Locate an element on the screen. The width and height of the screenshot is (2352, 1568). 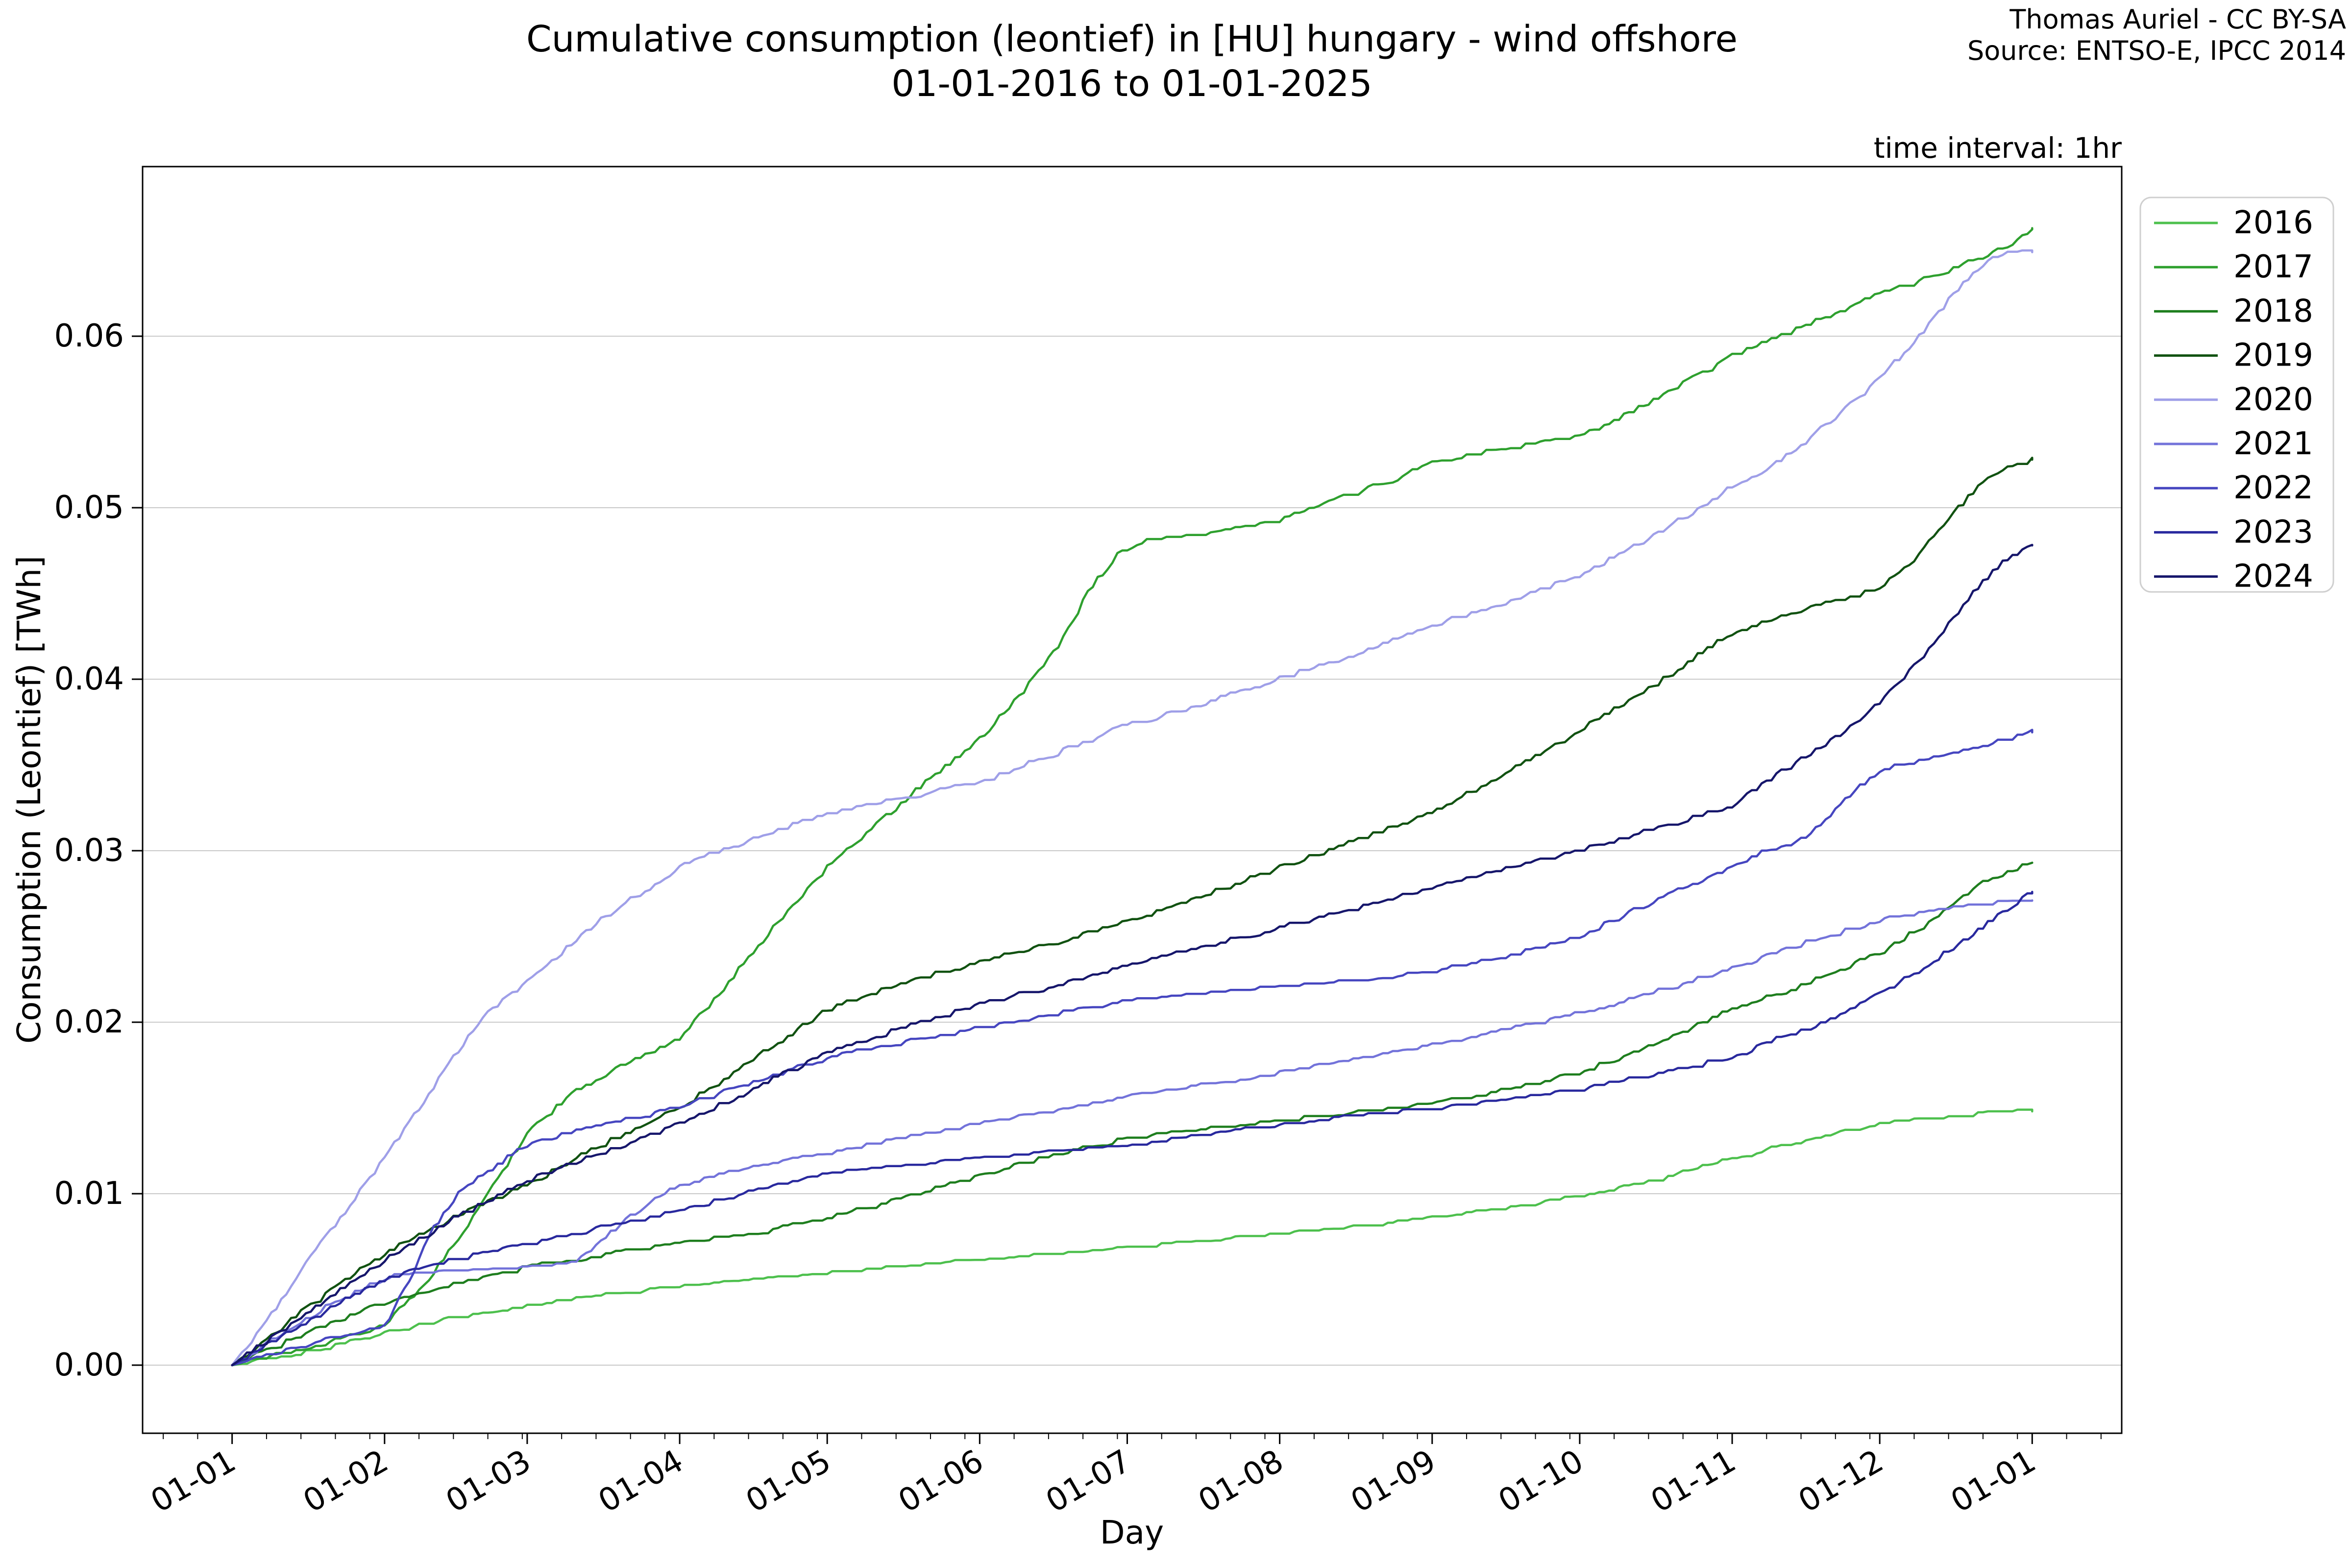
x-tick-label: 01-06 is located at coordinates (940, 1481).